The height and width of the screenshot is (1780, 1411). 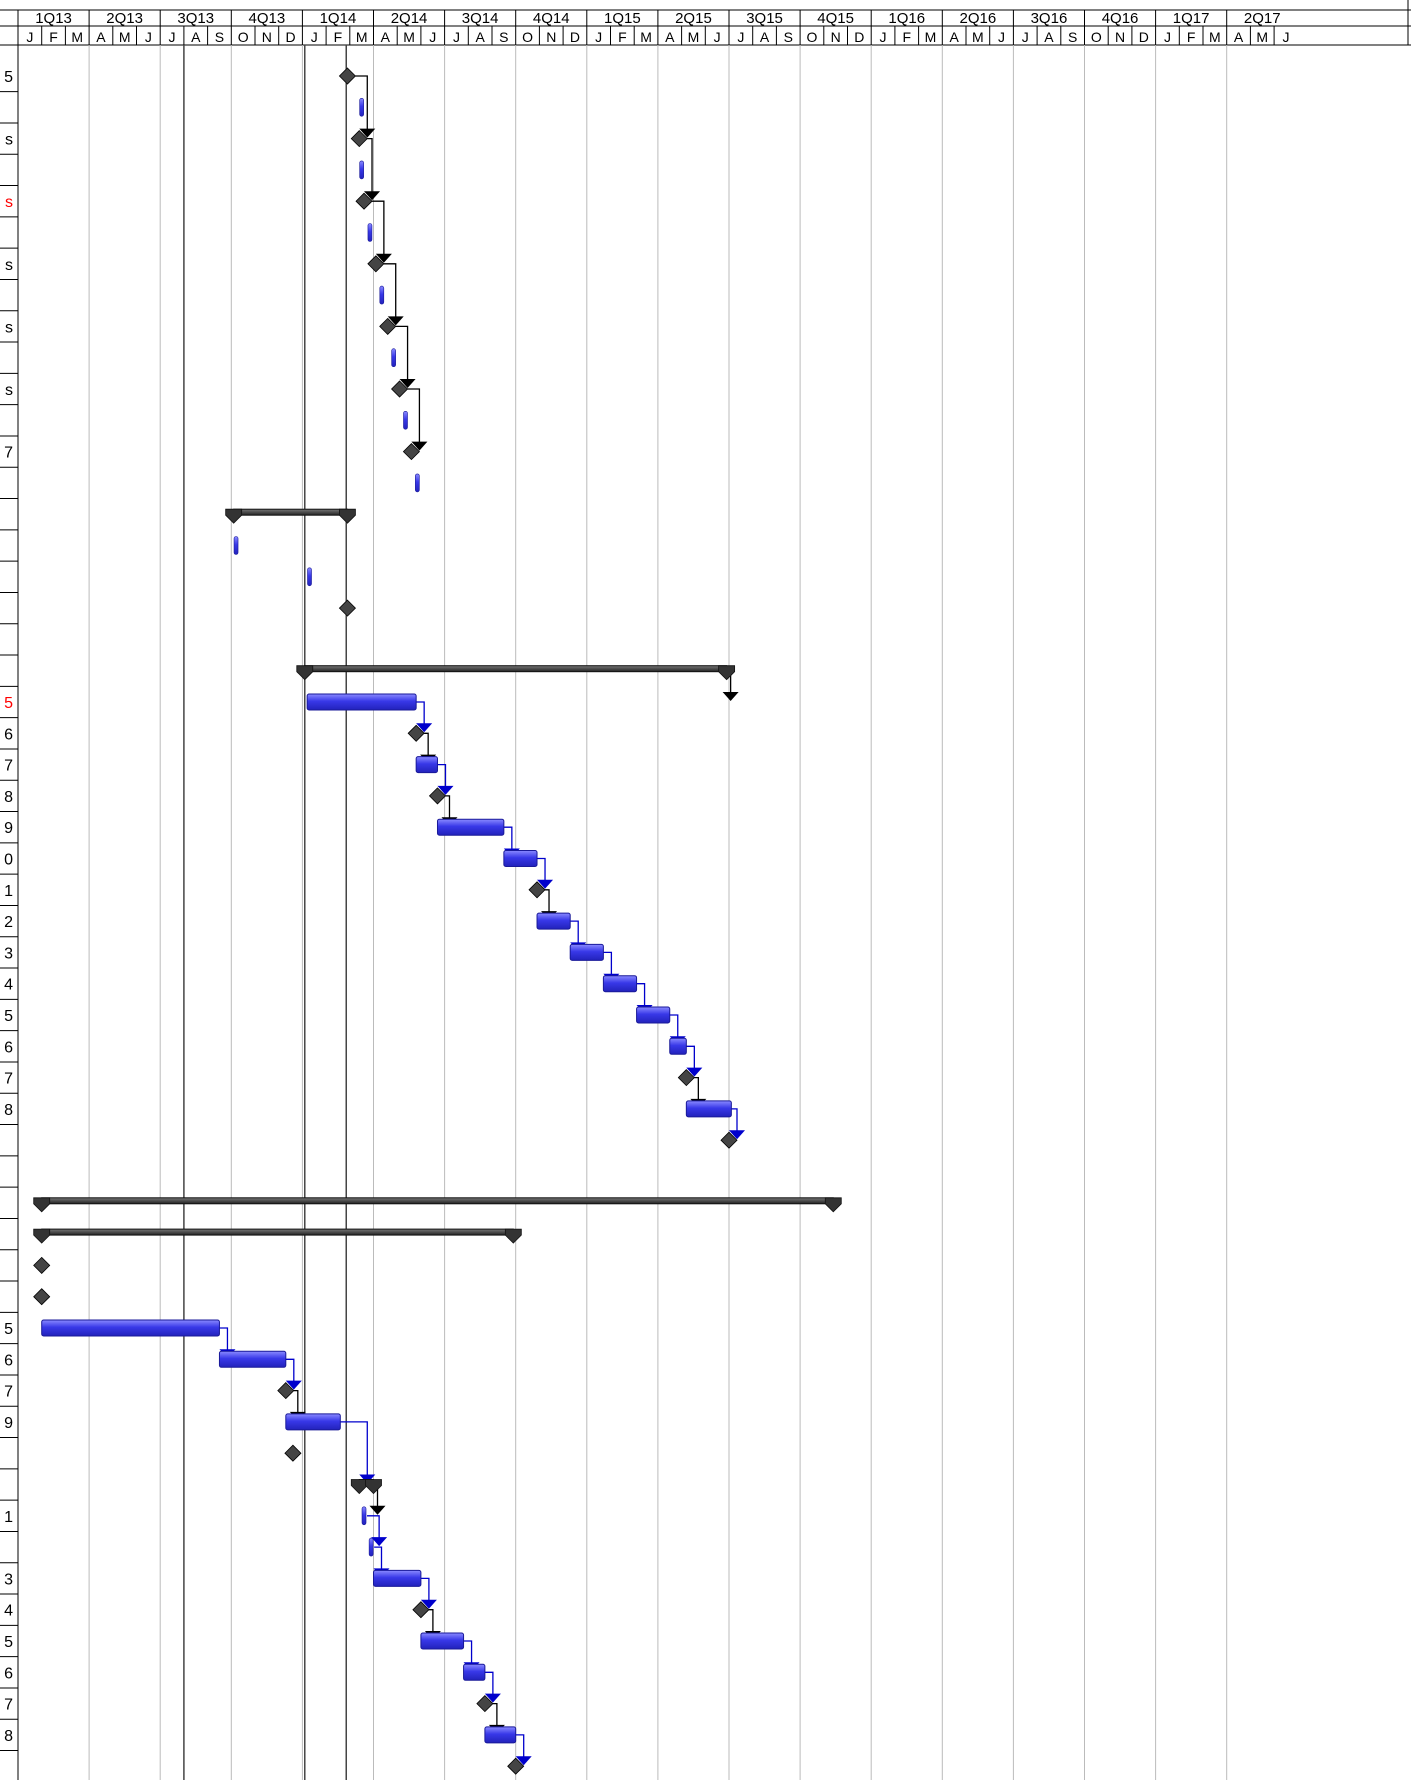 What do you see at coordinates (338, 18) in the screenshot?
I see `quarter-label: 1Q14` at bounding box center [338, 18].